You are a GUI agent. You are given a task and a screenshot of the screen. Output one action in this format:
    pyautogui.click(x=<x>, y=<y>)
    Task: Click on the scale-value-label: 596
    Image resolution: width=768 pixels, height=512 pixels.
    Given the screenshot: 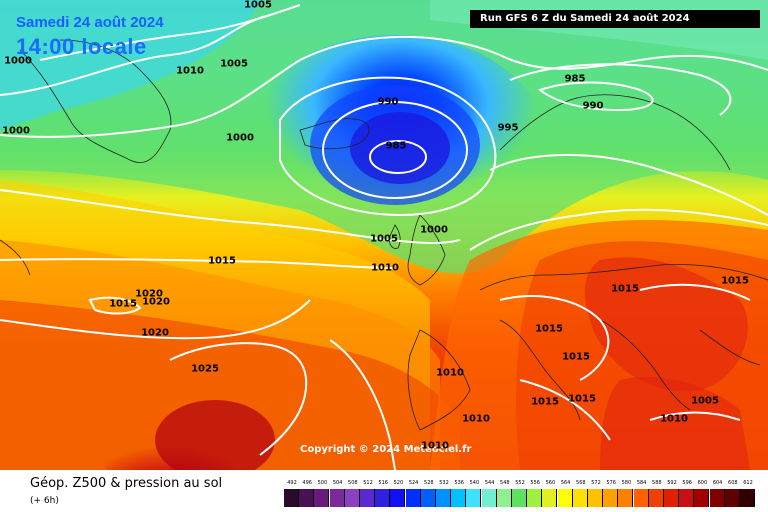 What is the action you would take?
    pyautogui.click(x=687, y=483)
    